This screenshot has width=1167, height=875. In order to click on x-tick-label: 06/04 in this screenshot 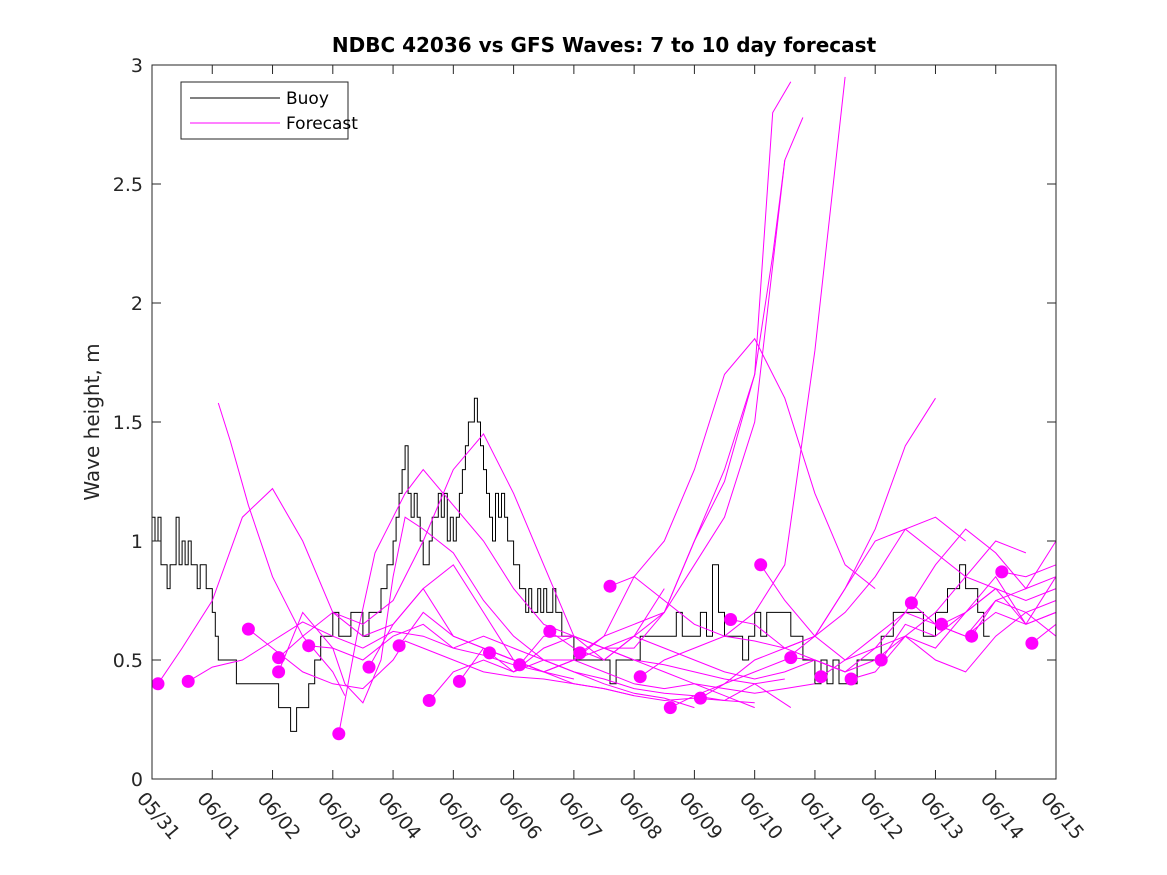, I will do `click(399, 816)`.